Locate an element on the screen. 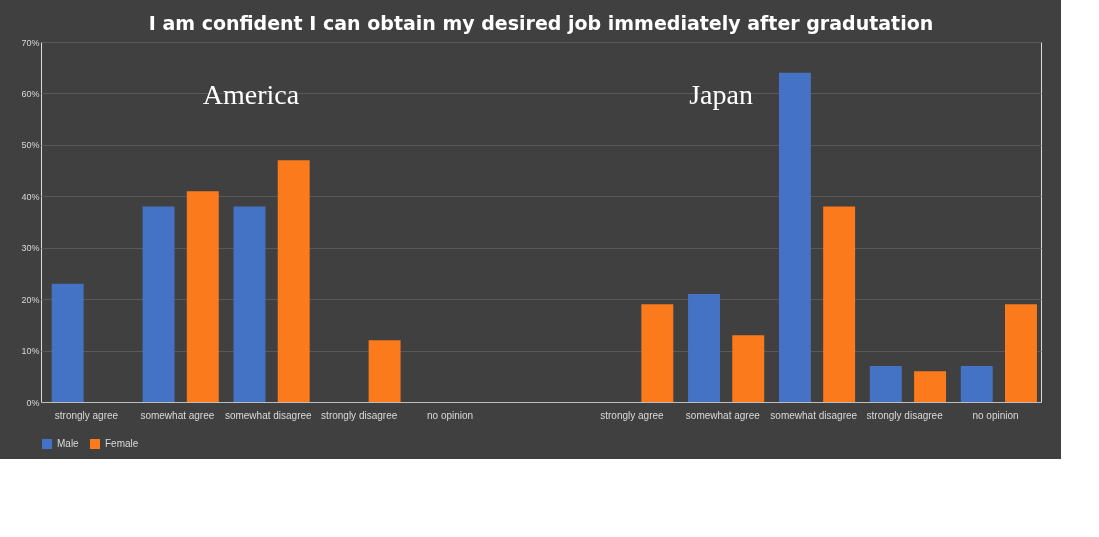 The image size is (1099, 537). y-tick-label: 70% is located at coordinates (30, 42).